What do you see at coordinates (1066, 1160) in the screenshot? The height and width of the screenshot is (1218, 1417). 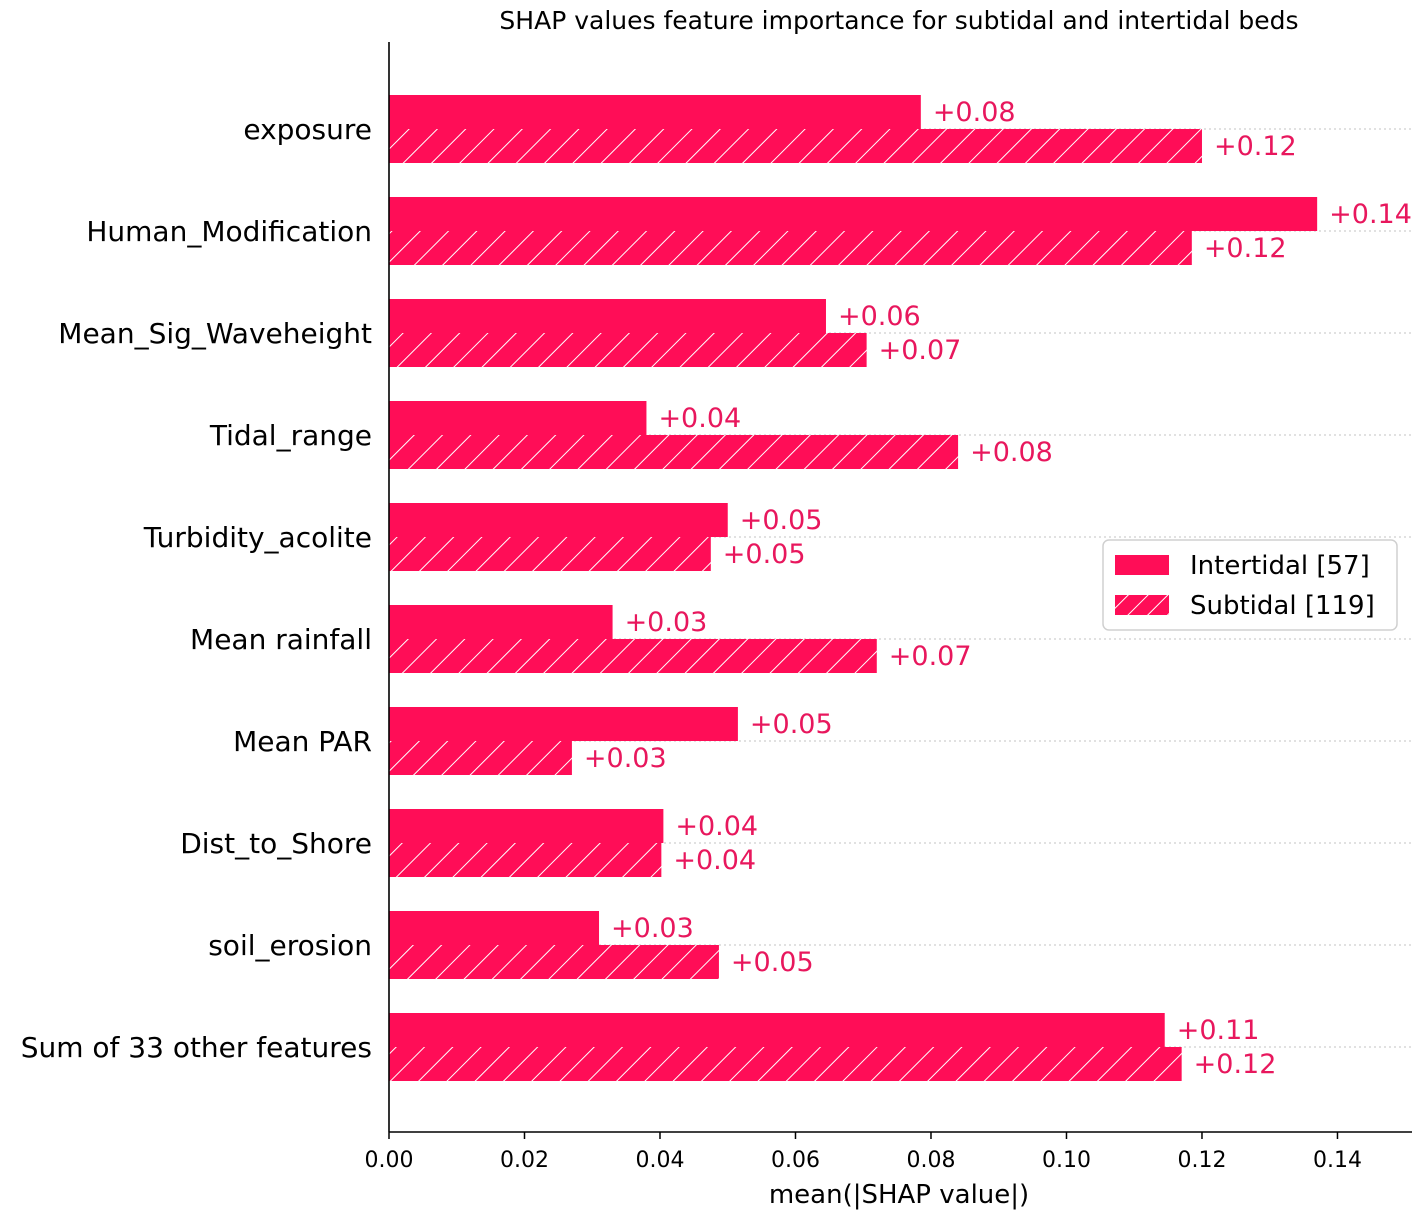 I see `x-tick-label: 0.10` at bounding box center [1066, 1160].